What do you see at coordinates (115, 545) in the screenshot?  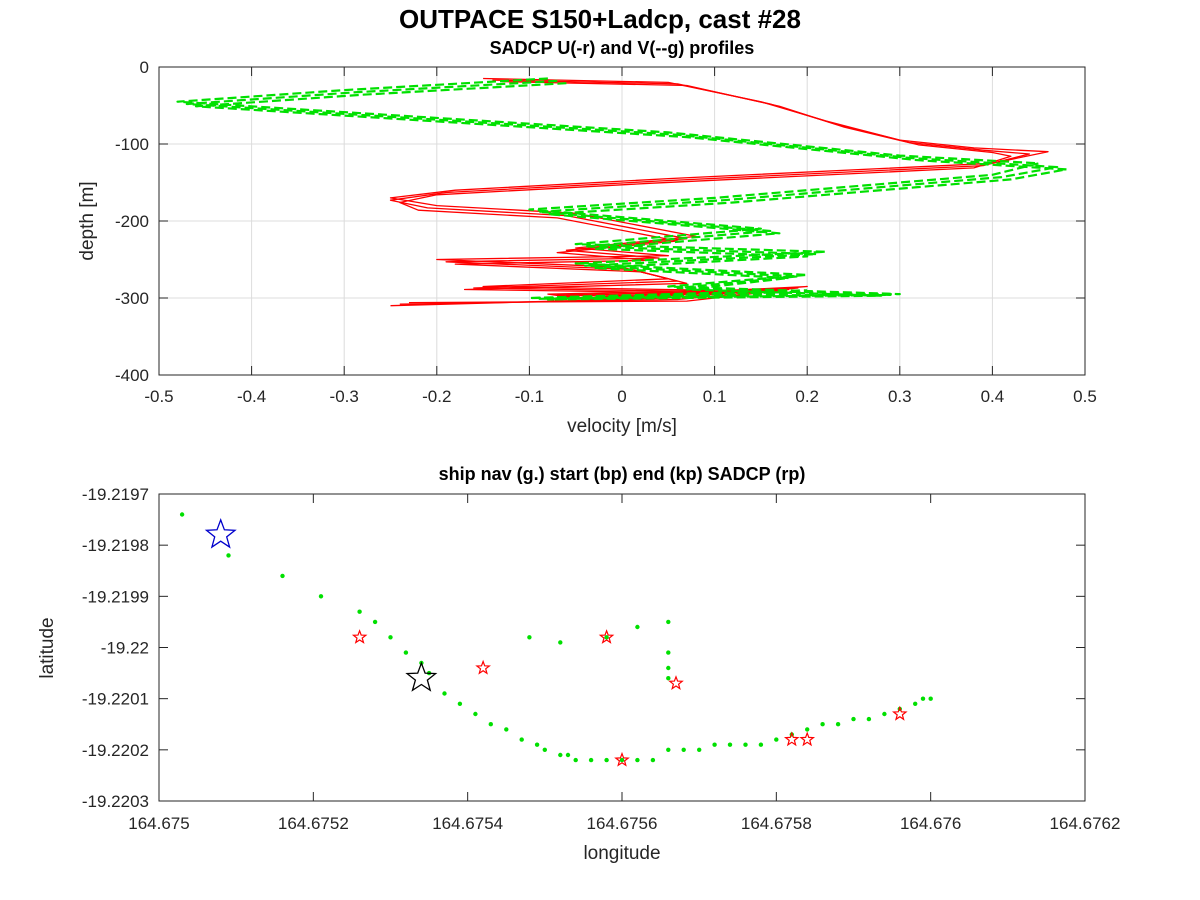 I see `nav-y-tick-label: -19.2198` at bounding box center [115, 545].